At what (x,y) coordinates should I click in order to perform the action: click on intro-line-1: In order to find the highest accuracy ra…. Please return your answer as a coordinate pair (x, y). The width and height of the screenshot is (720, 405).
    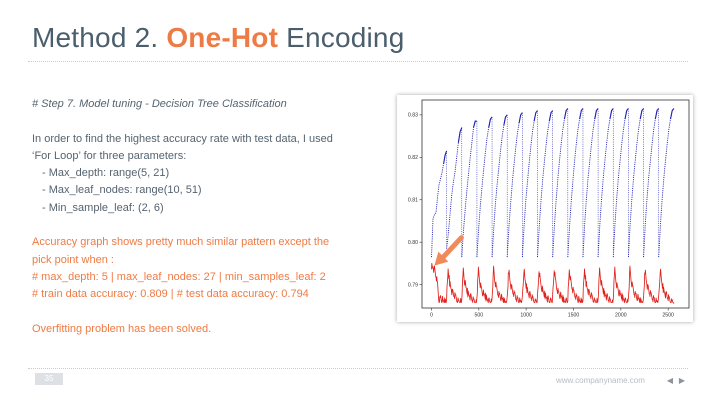
    Looking at the image, I should click on (182, 138).